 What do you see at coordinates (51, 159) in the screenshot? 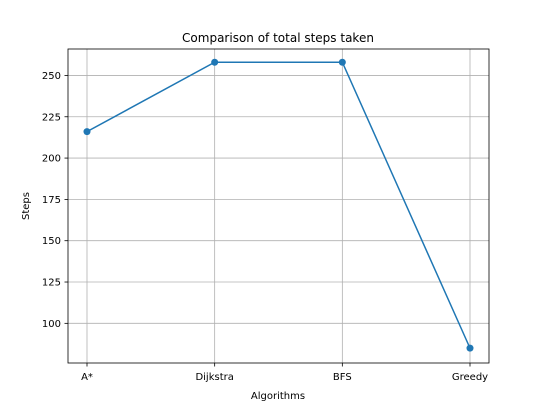
I see `y-tick-label: 200` at bounding box center [51, 159].